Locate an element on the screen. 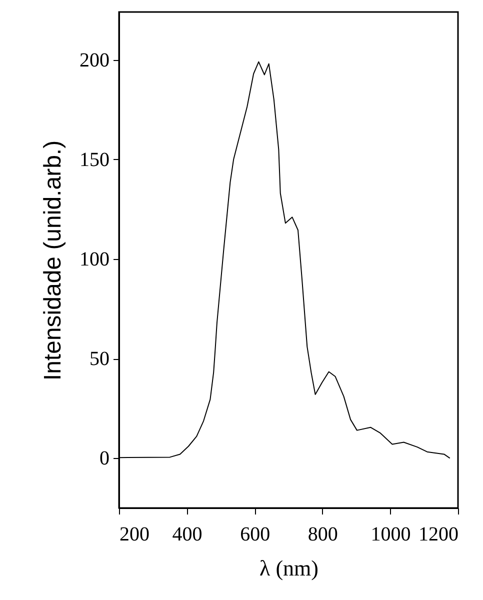  y-tick-label: 50 is located at coordinates (100, 359).